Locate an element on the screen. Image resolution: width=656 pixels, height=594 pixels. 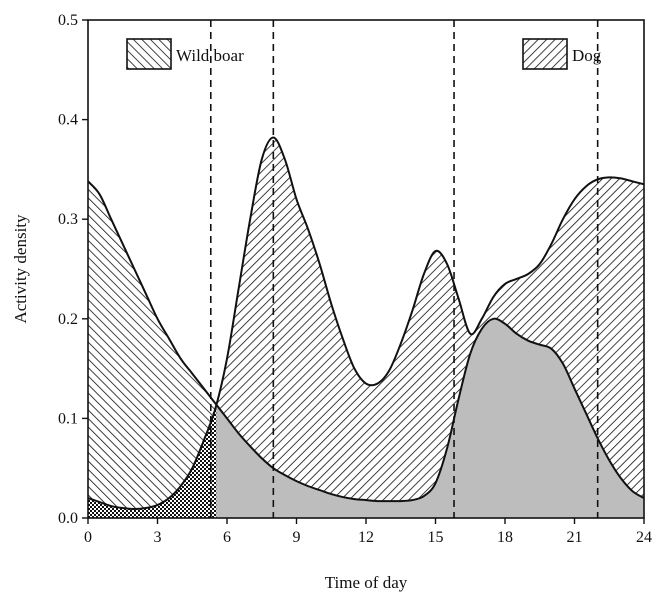
legend: Wild boar Dog is located at coordinates (364, 54).